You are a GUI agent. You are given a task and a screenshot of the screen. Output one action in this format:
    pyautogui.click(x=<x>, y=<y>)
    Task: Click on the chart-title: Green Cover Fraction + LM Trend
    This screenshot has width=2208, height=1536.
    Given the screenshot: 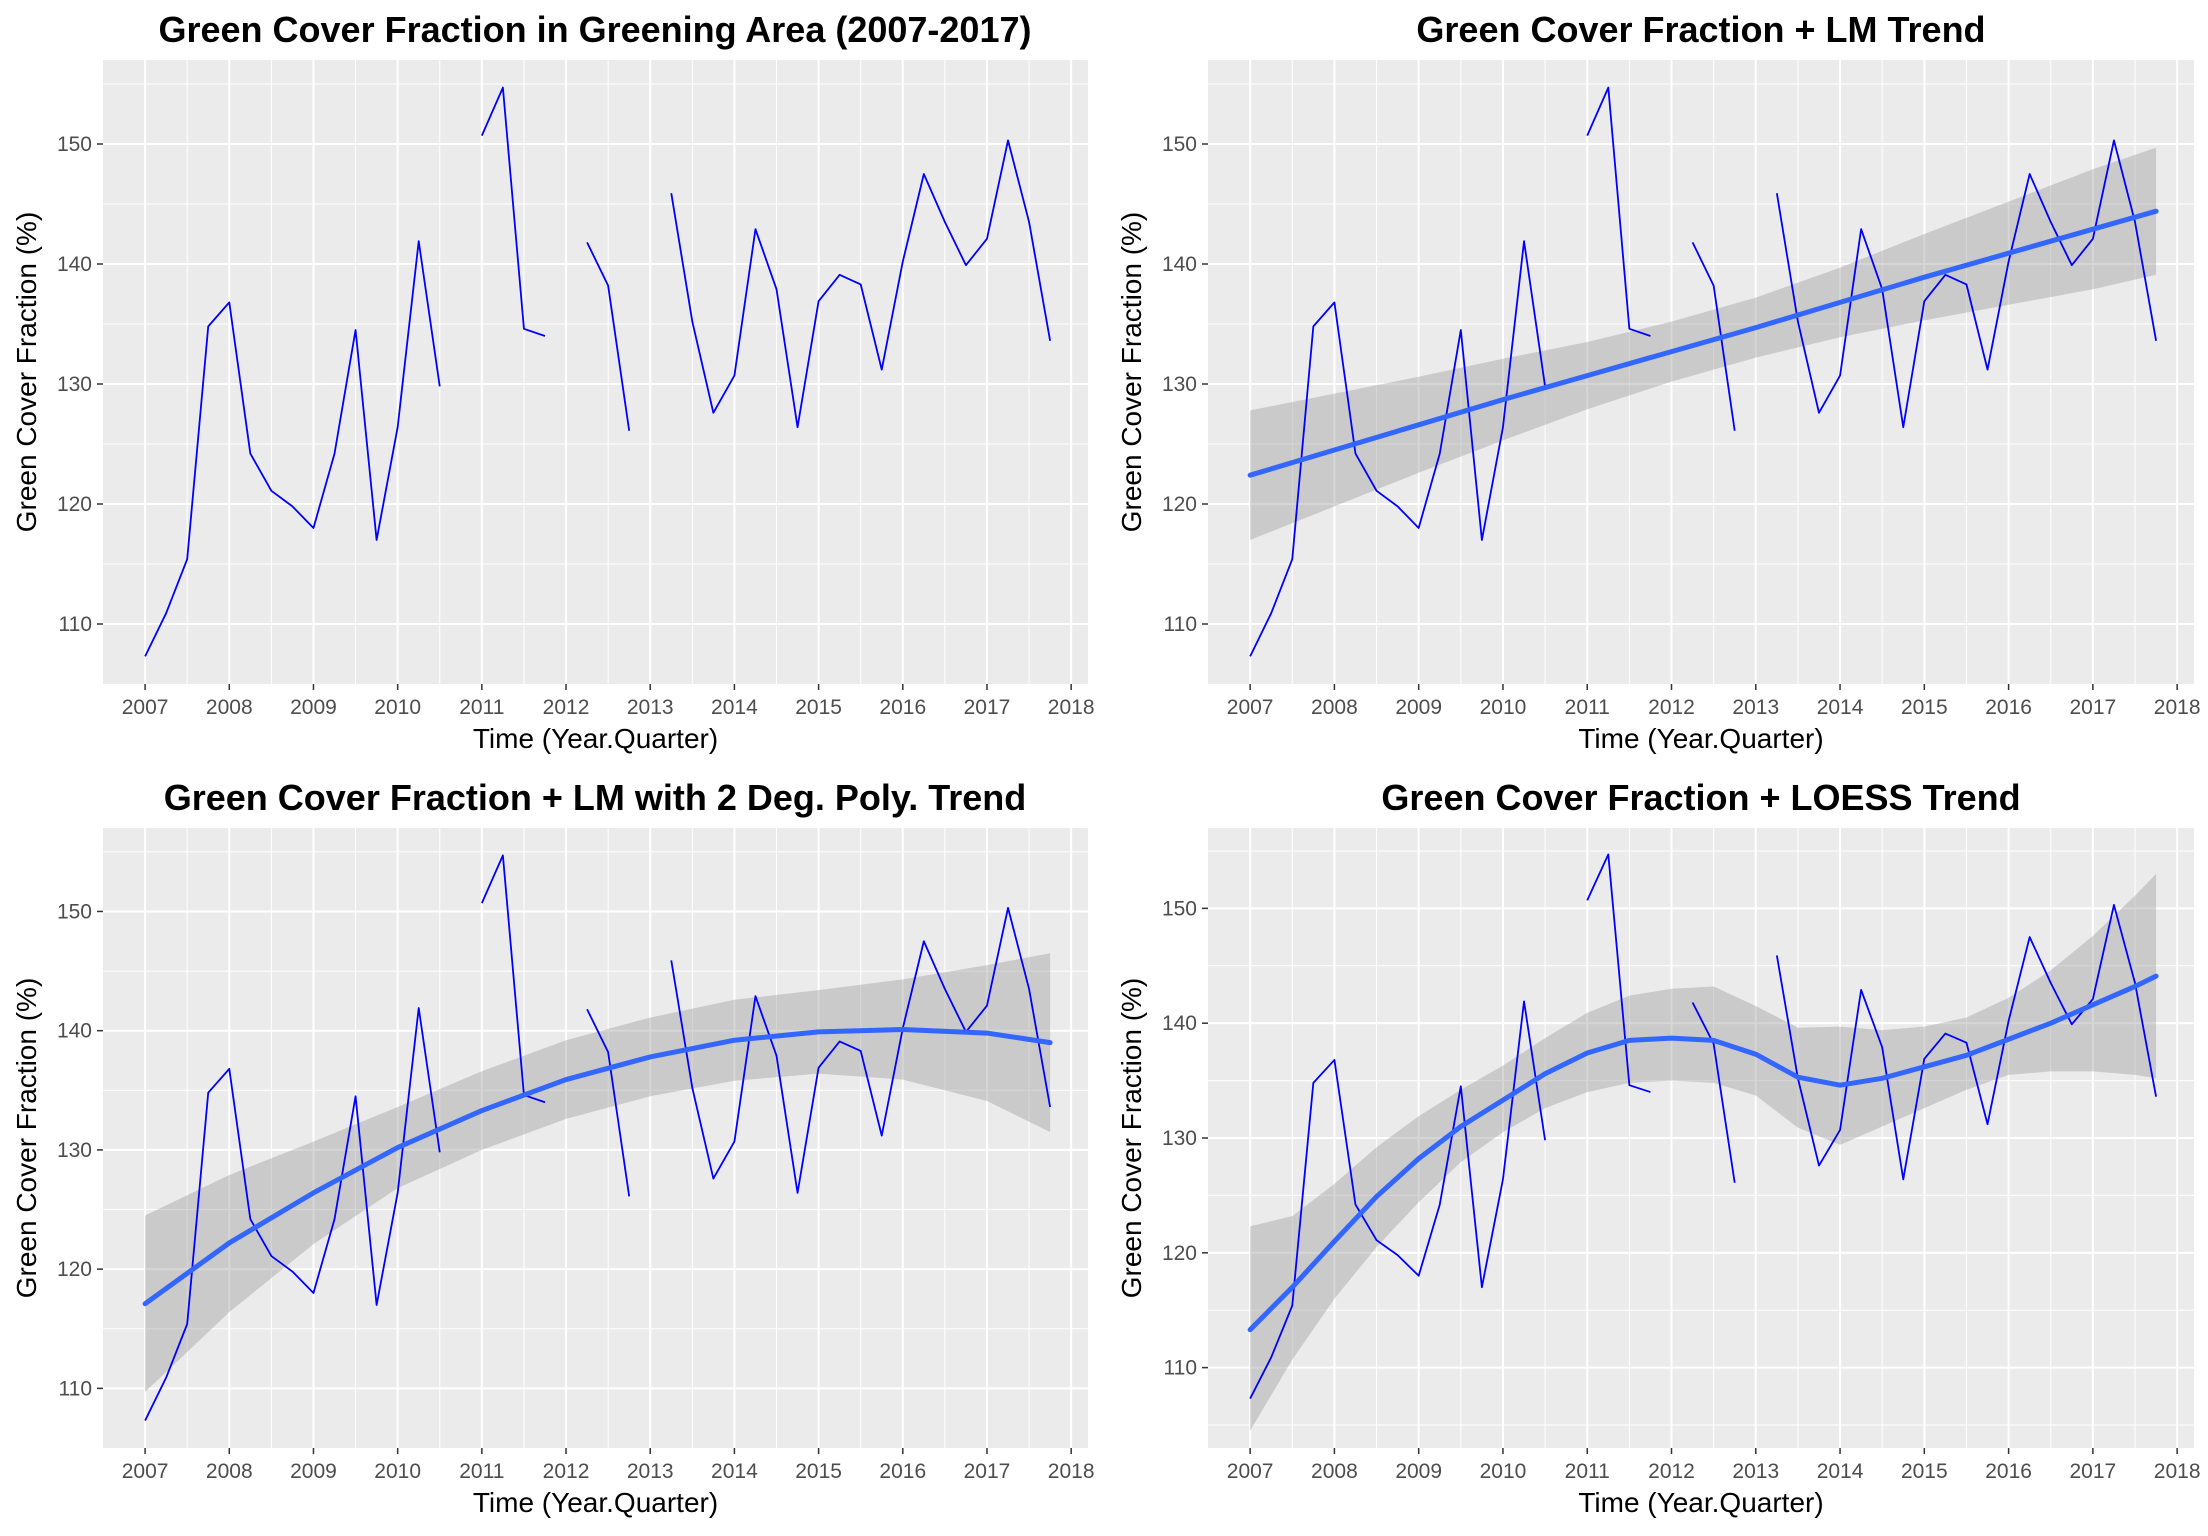 What is the action you would take?
    pyautogui.click(x=1700, y=29)
    